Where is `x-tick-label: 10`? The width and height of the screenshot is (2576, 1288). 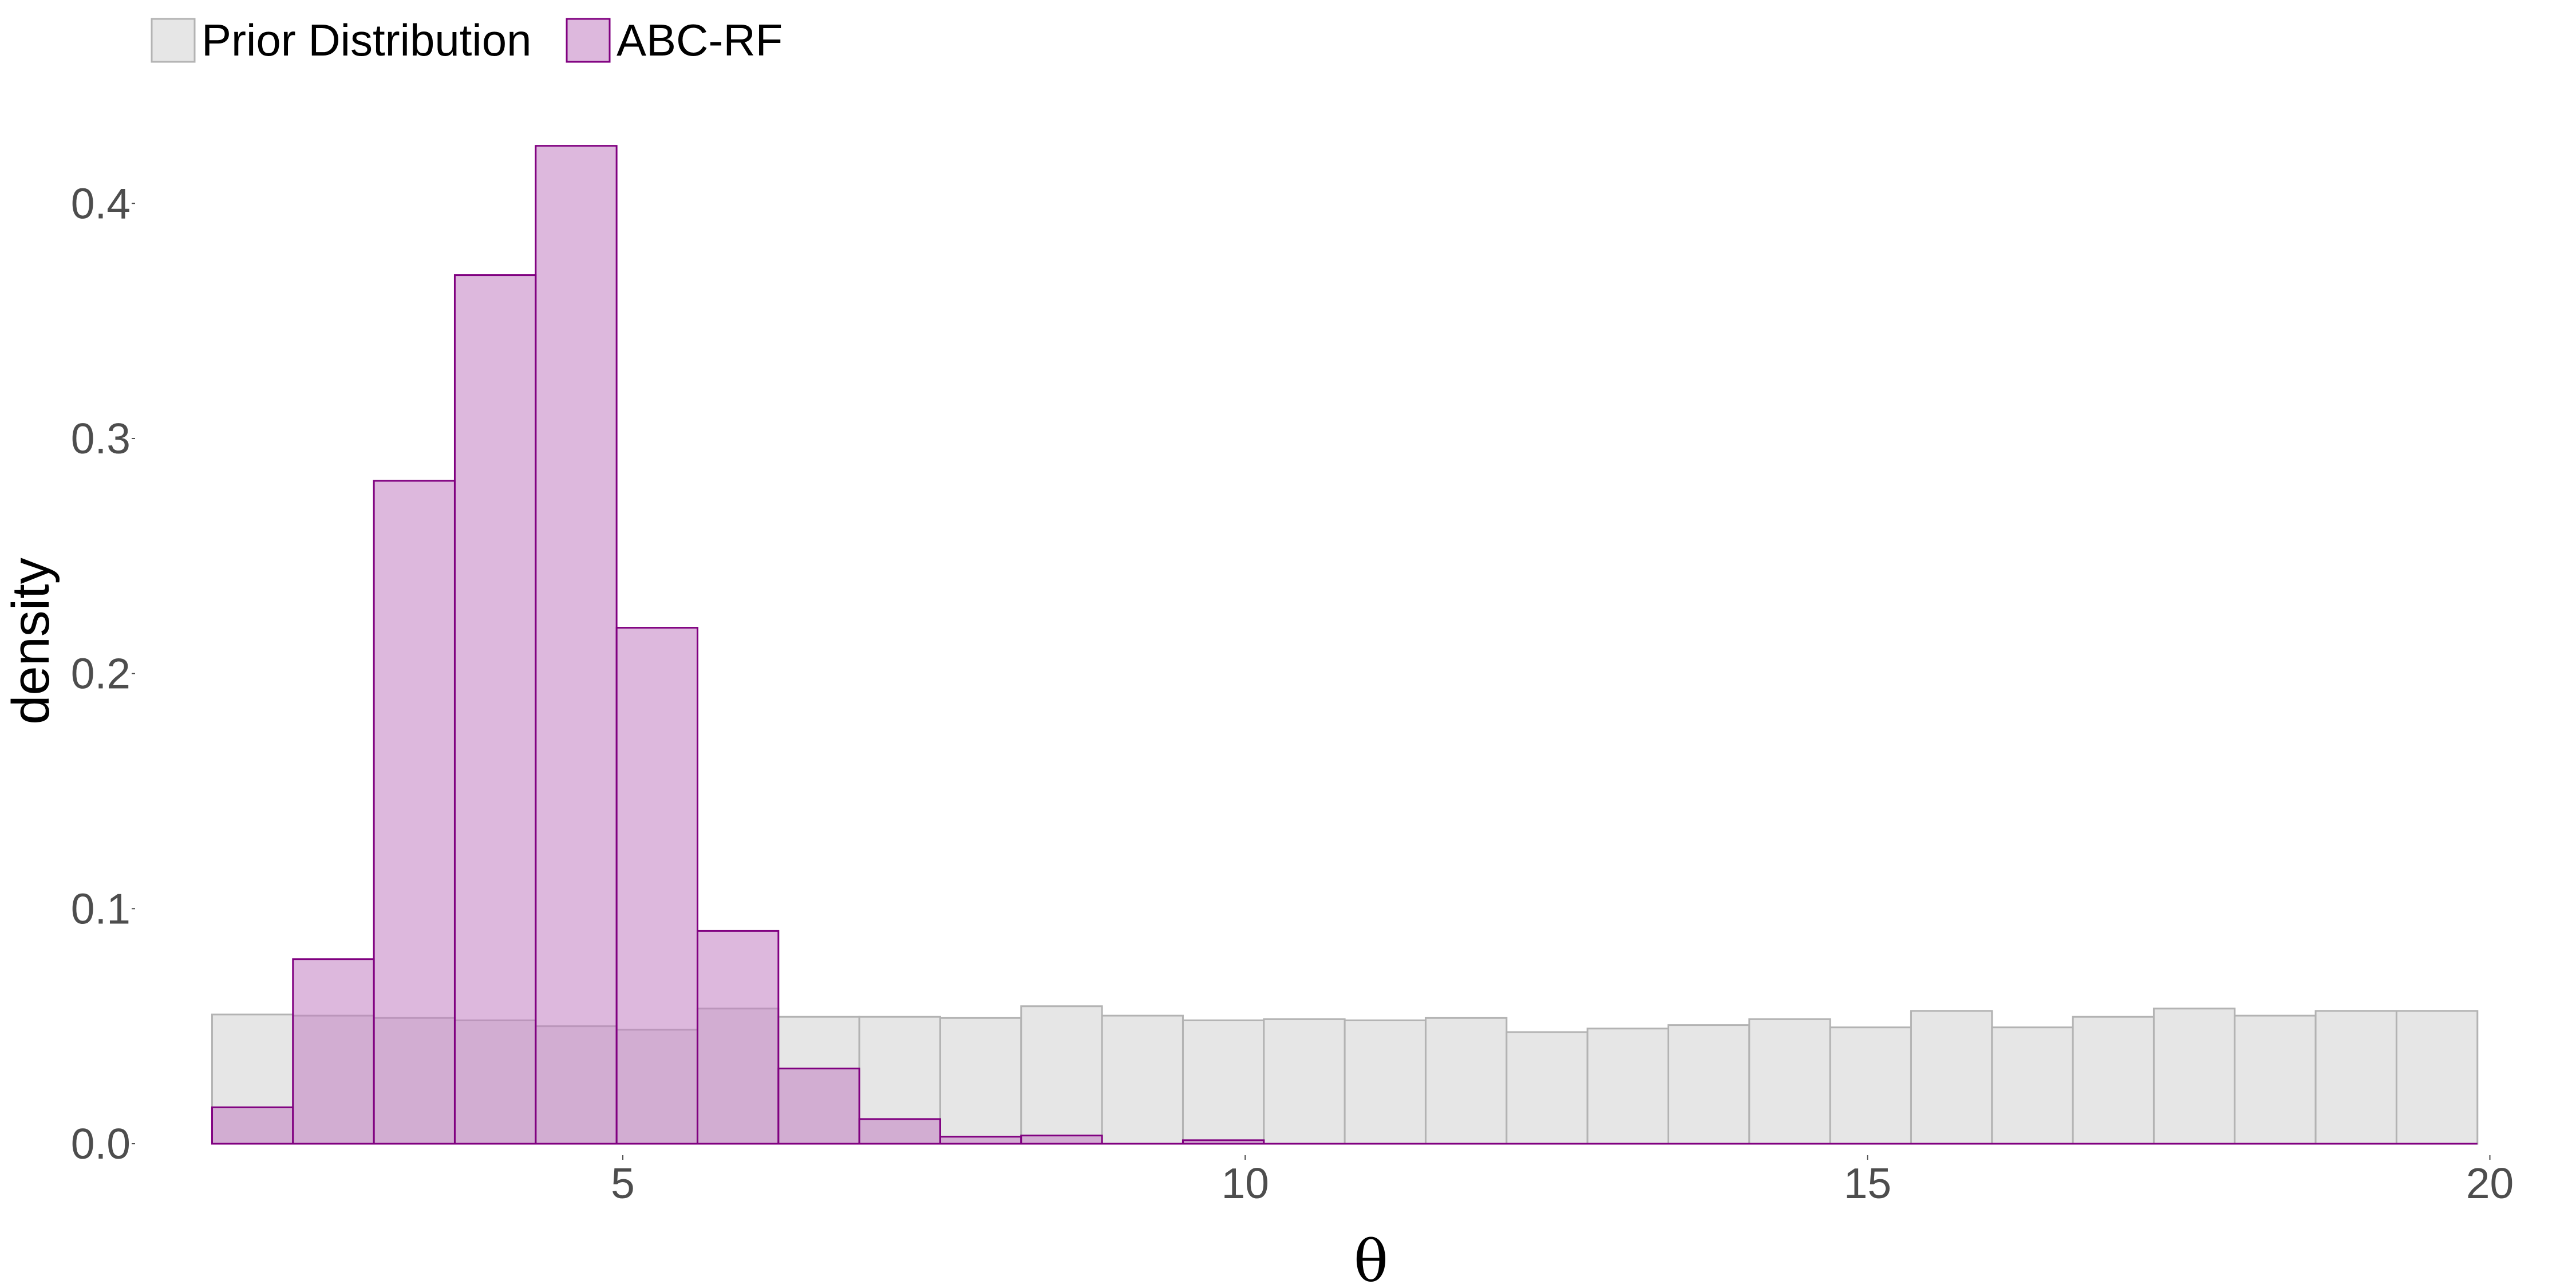
x-tick-label: 10 is located at coordinates (1245, 1183).